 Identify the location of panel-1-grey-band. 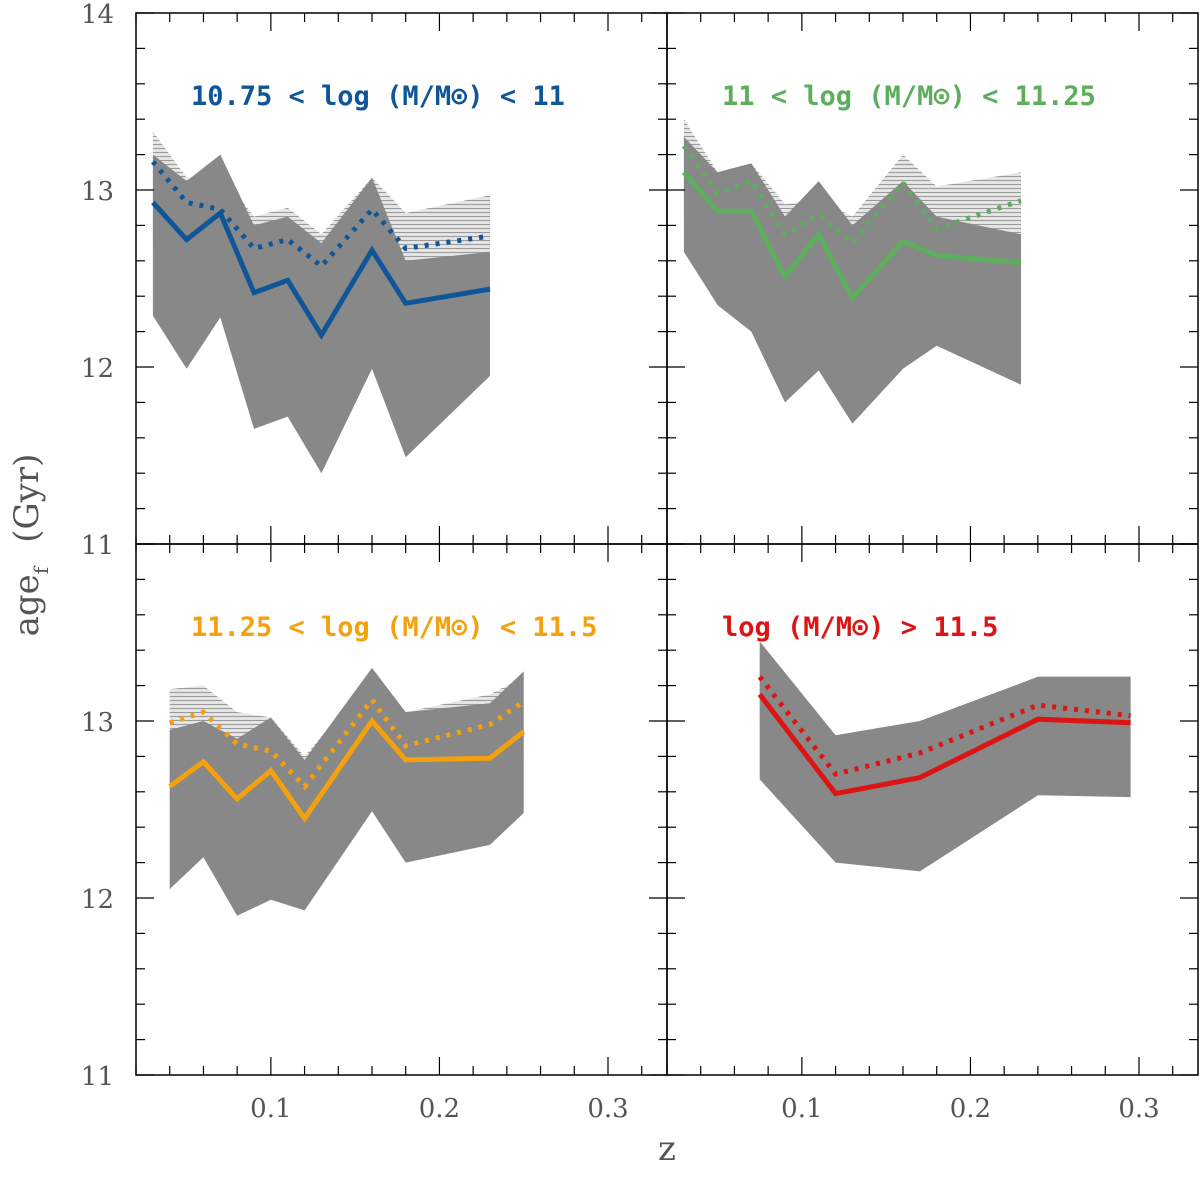
(321, 314).